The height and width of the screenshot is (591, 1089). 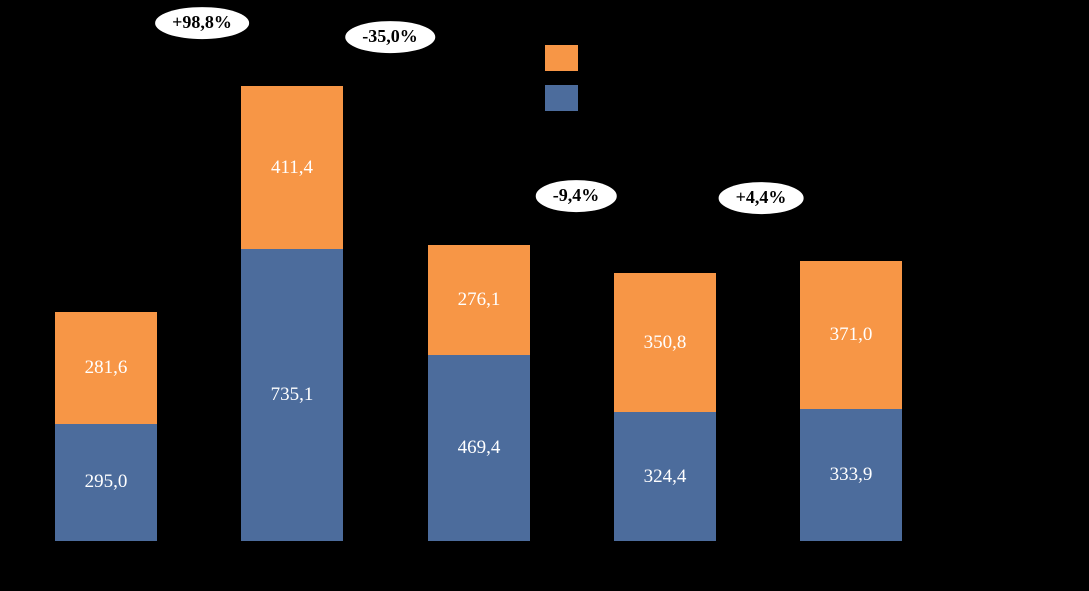 I want to click on bar-value-label: 350,8, so click(x=665, y=342).